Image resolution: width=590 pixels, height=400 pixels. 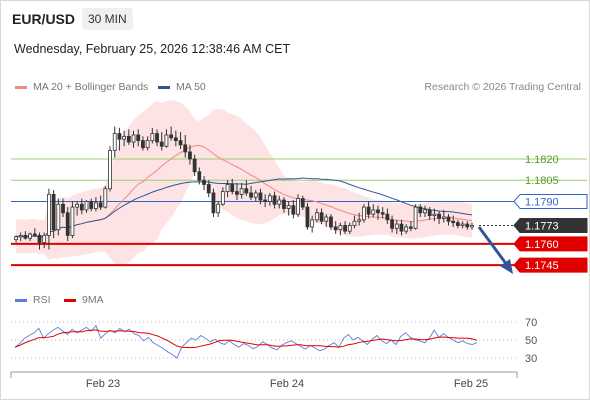 What do you see at coordinates (550, 225) in the screenshot?
I see `level-tag-current` at bounding box center [550, 225].